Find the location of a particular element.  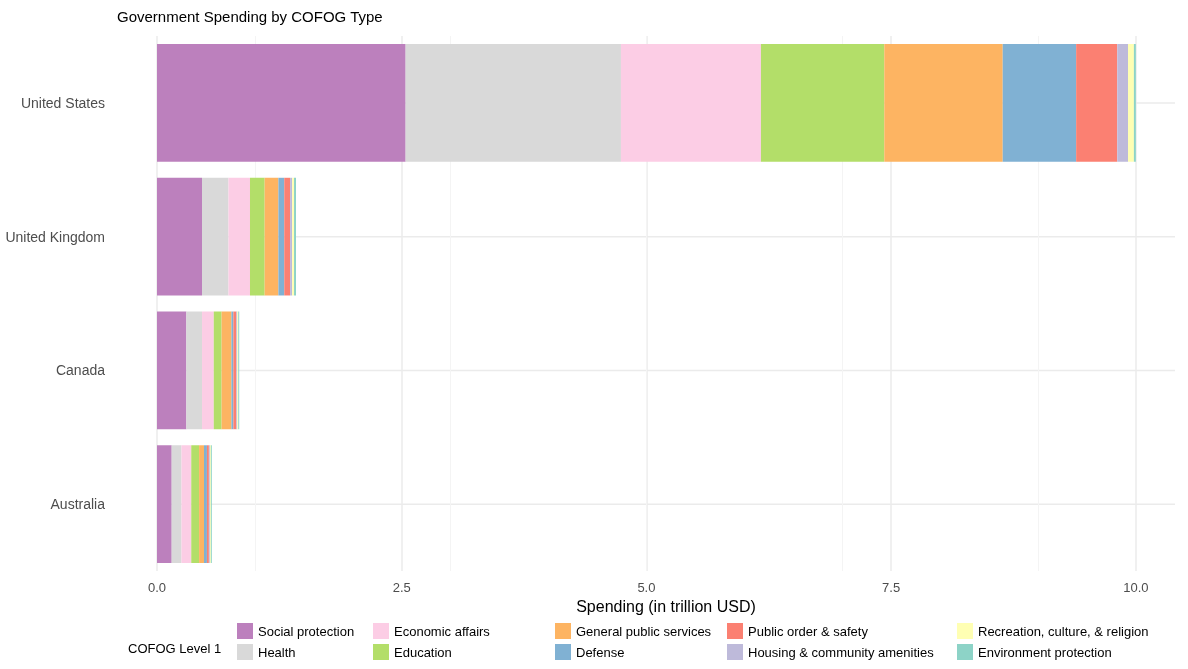

y-tick-label: United Kingdom is located at coordinates (55, 236).